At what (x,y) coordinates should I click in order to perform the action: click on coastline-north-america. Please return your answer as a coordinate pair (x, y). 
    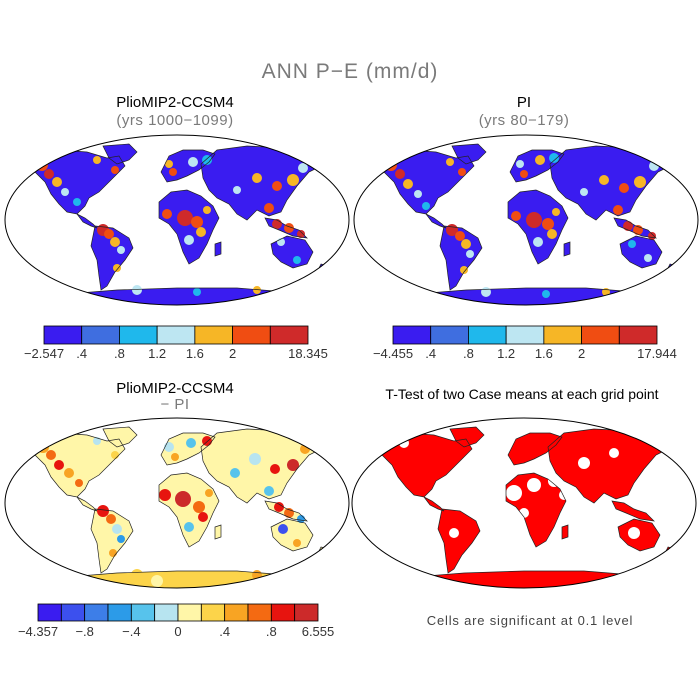
    Looking at the image, I should click on (425, 182).